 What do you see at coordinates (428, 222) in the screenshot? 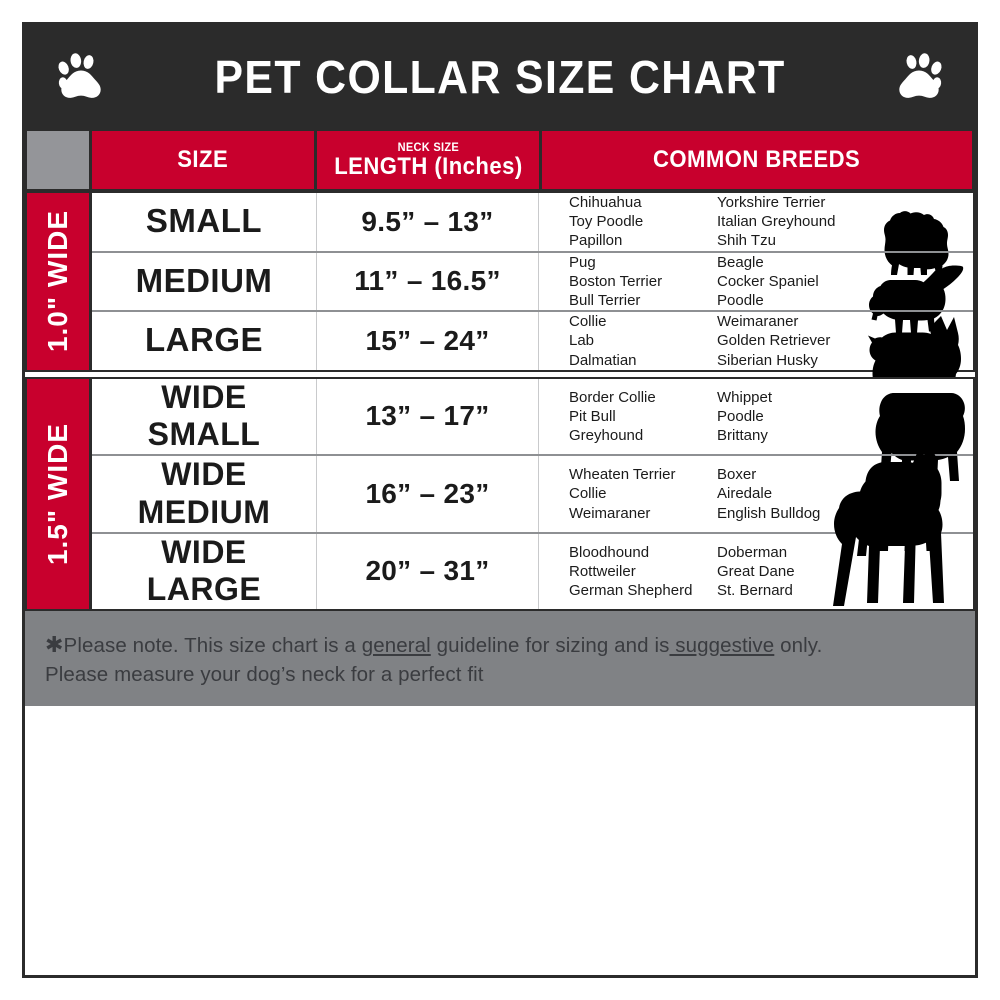
I see `row-length-small: 9.5” – 13”` at bounding box center [428, 222].